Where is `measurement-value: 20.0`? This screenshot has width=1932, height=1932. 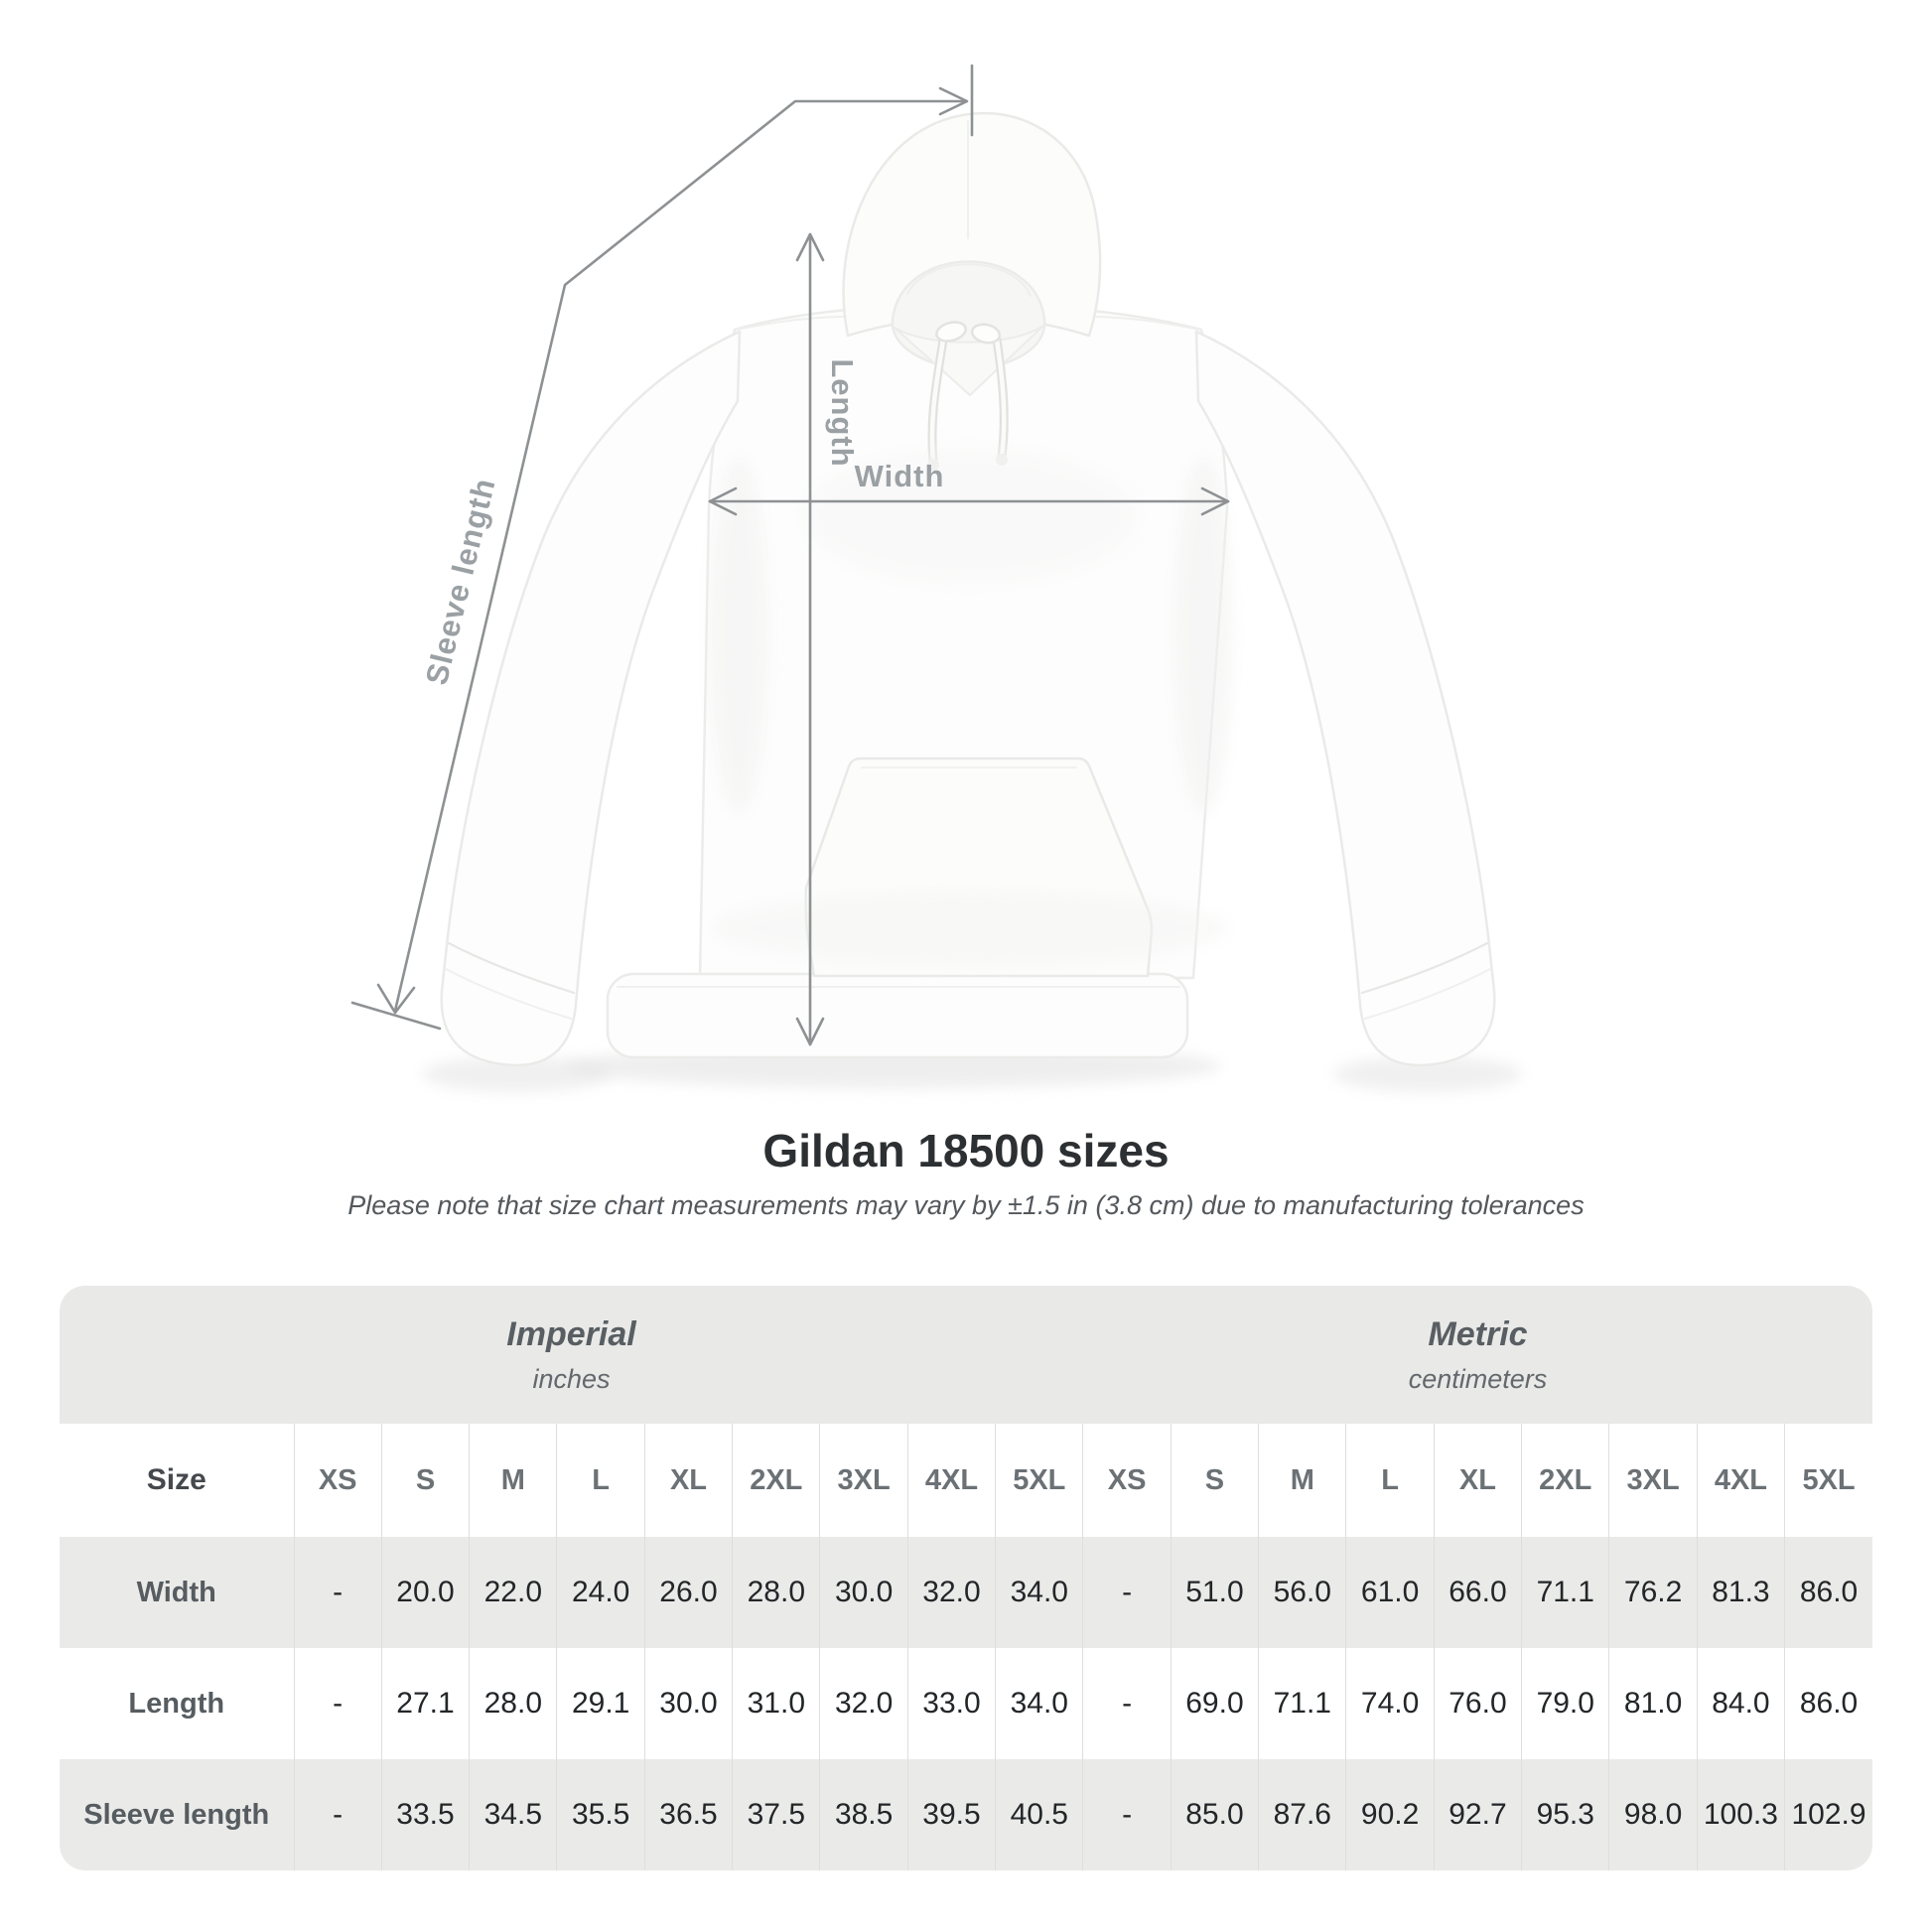
measurement-value: 20.0 is located at coordinates (425, 1592).